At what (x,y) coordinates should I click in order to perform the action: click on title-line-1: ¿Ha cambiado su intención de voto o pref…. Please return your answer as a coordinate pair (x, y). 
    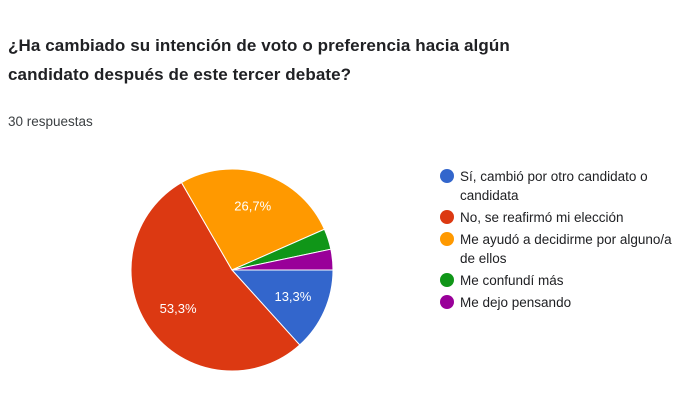
    Looking at the image, I should click on (259, 45).